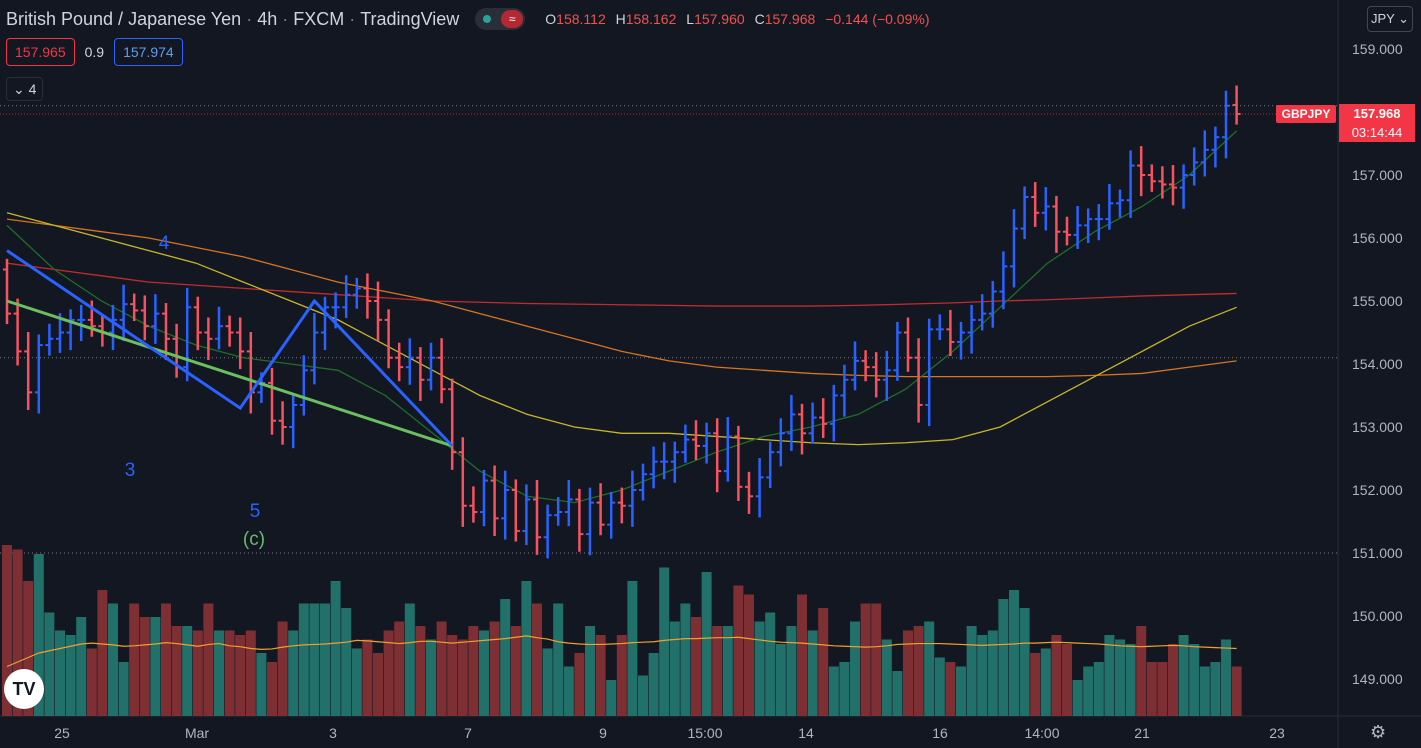 The width and height of the screenshot is (1421, 748). Describe the element at coordinates (267, 18) in the screenshot. I see `interval-label: 4h` at that location.